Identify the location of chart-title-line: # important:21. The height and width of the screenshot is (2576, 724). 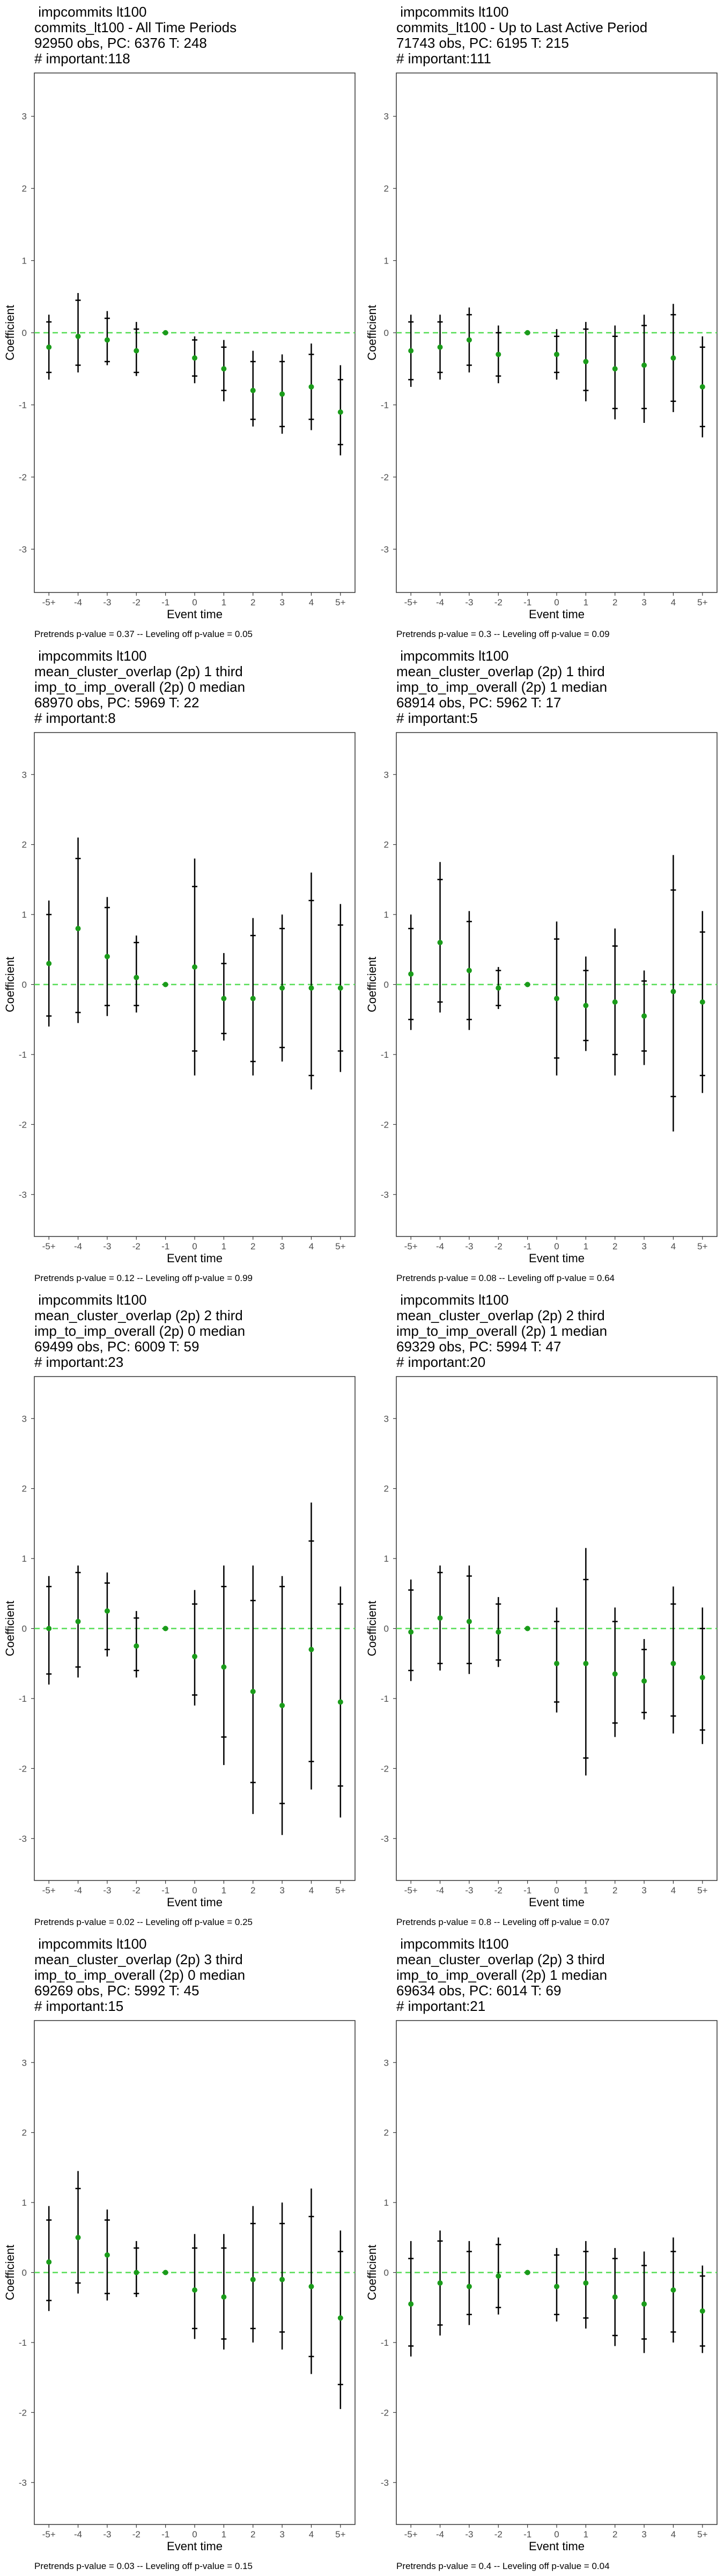
(441, 2006).